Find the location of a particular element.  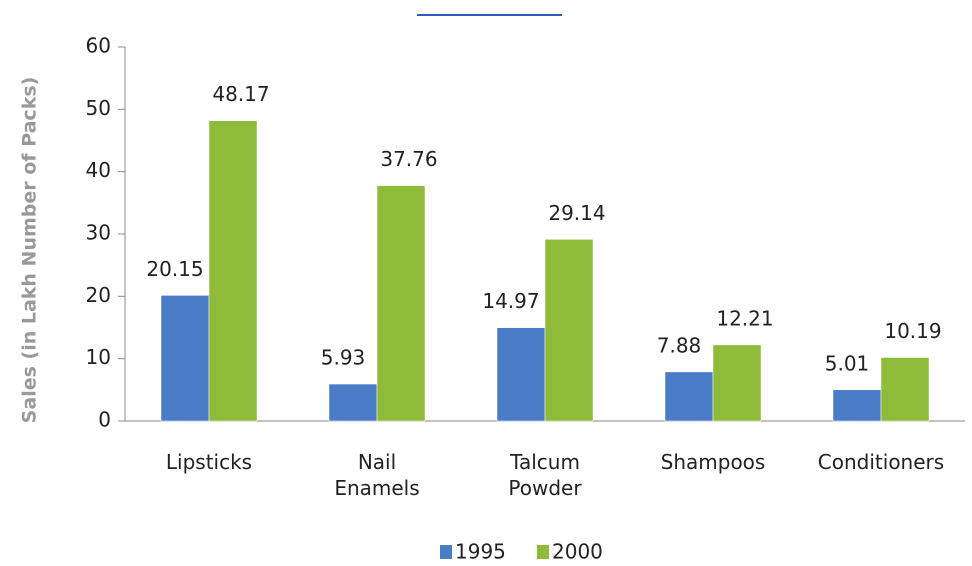

y-tick-label: 30 is located at coordinates (98, 233).